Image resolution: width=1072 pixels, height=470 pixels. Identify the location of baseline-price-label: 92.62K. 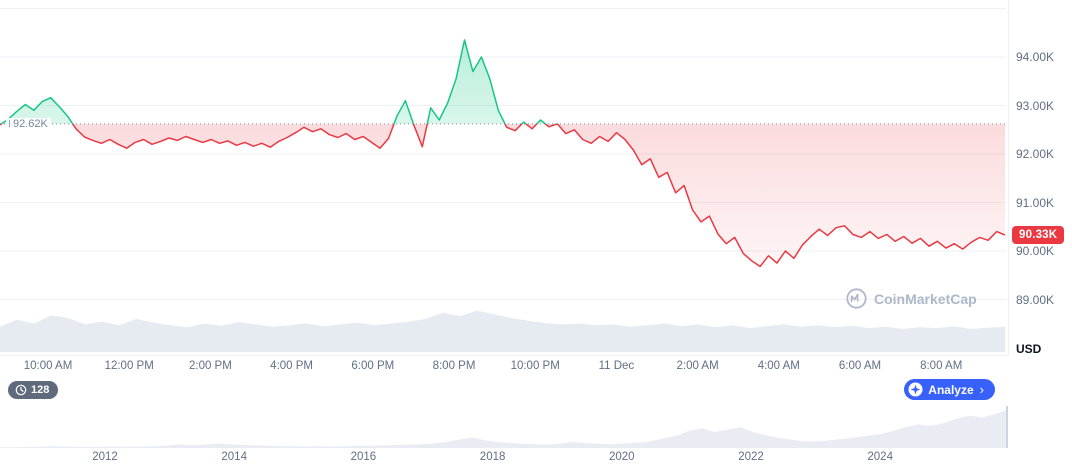
(28, 123).